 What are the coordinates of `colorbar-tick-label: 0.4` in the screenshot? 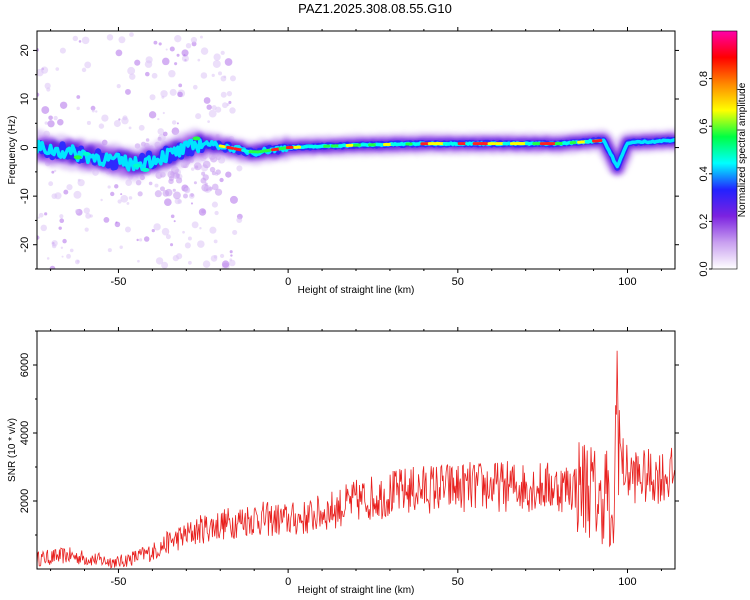 It's located at (704, 173).